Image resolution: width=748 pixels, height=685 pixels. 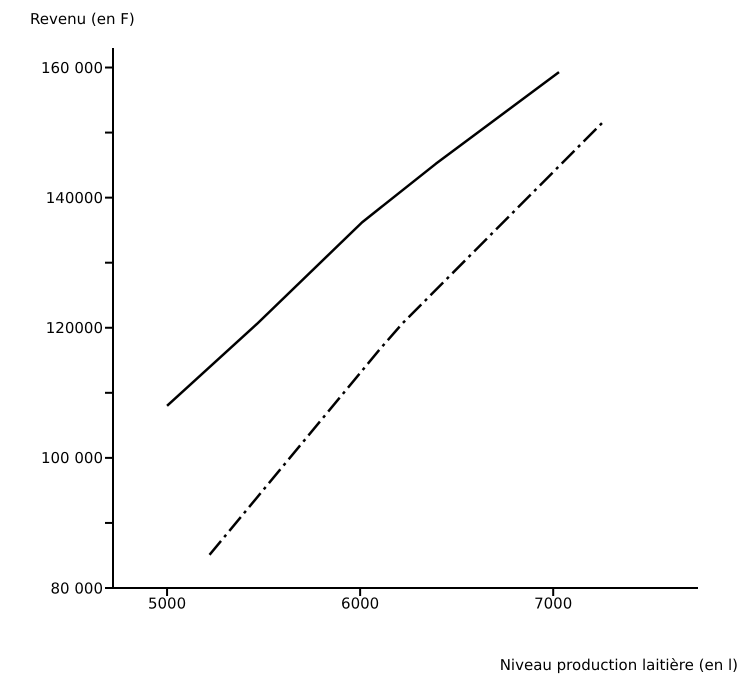 I want to click on y-tick-label: 100 000, so click(x=71, y=458).